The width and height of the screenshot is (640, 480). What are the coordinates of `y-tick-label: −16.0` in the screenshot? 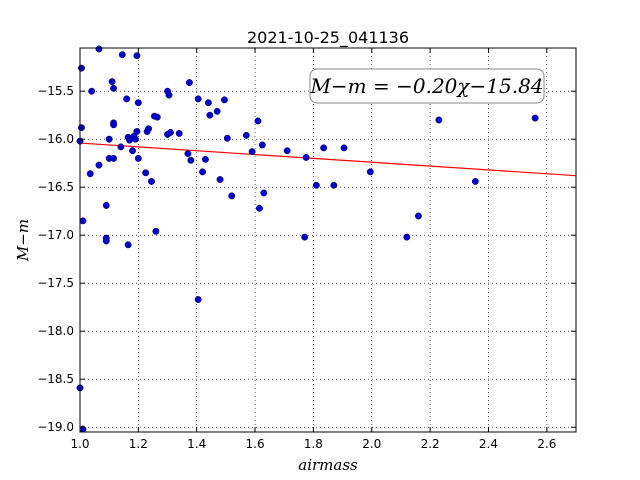 It's located at (55, 139).